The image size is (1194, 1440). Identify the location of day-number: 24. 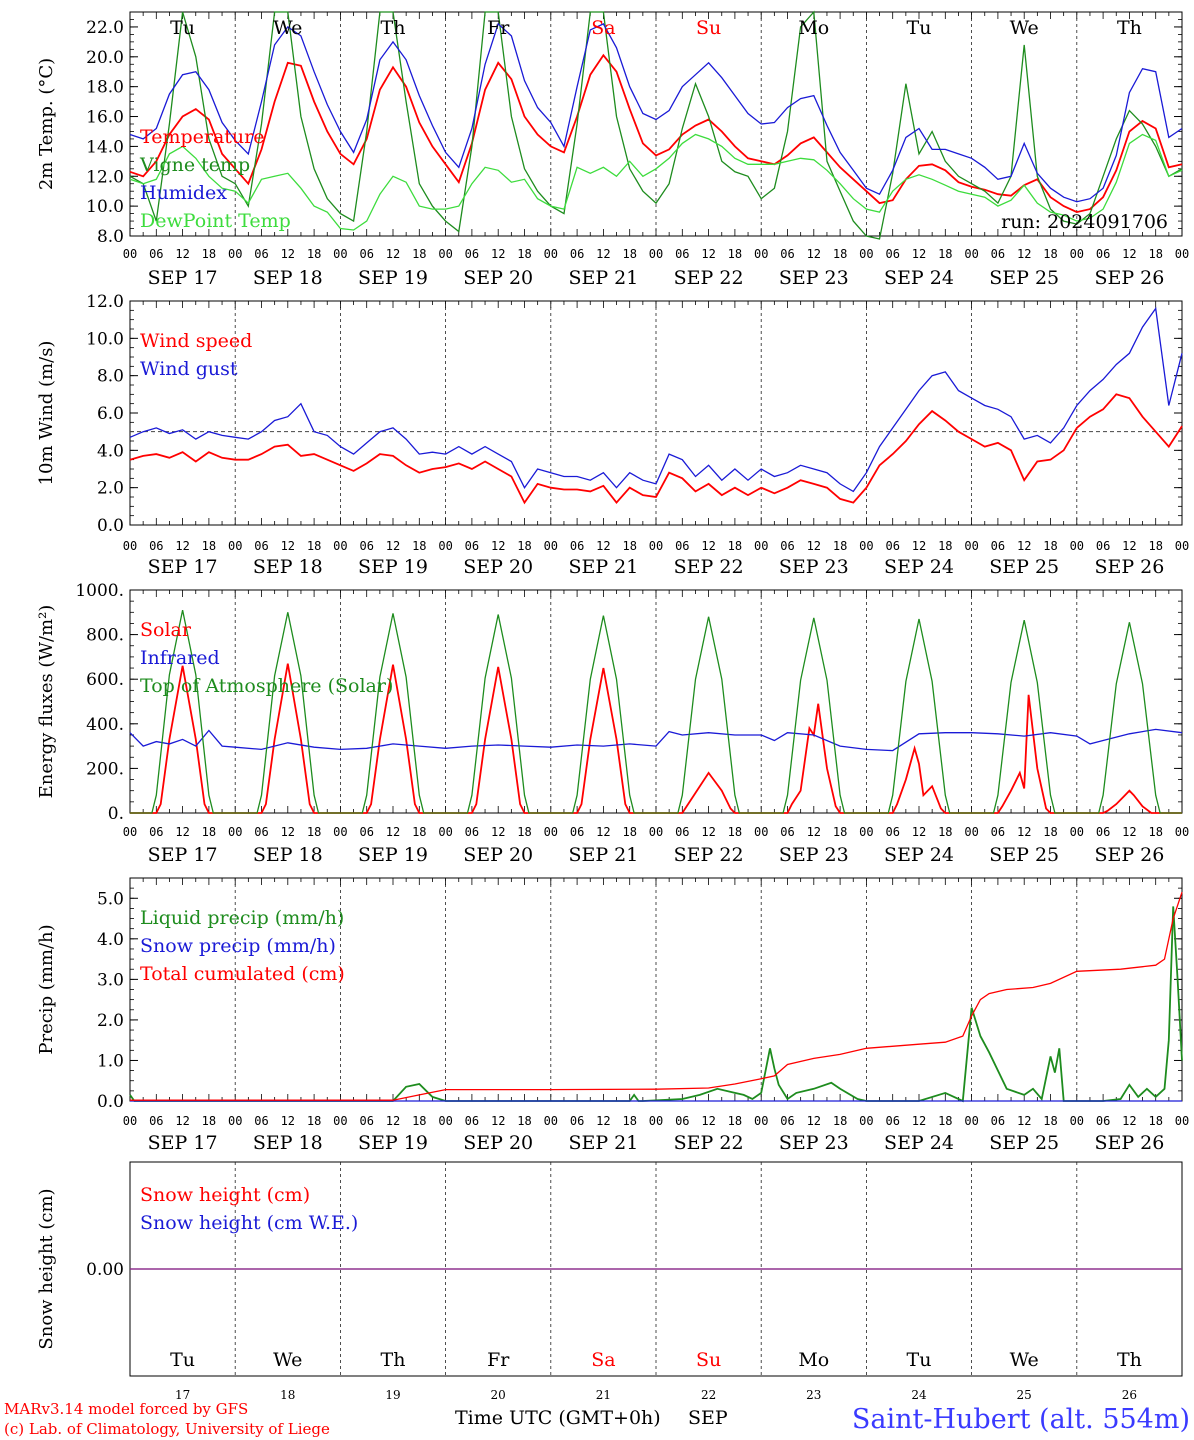
(919, 1395).